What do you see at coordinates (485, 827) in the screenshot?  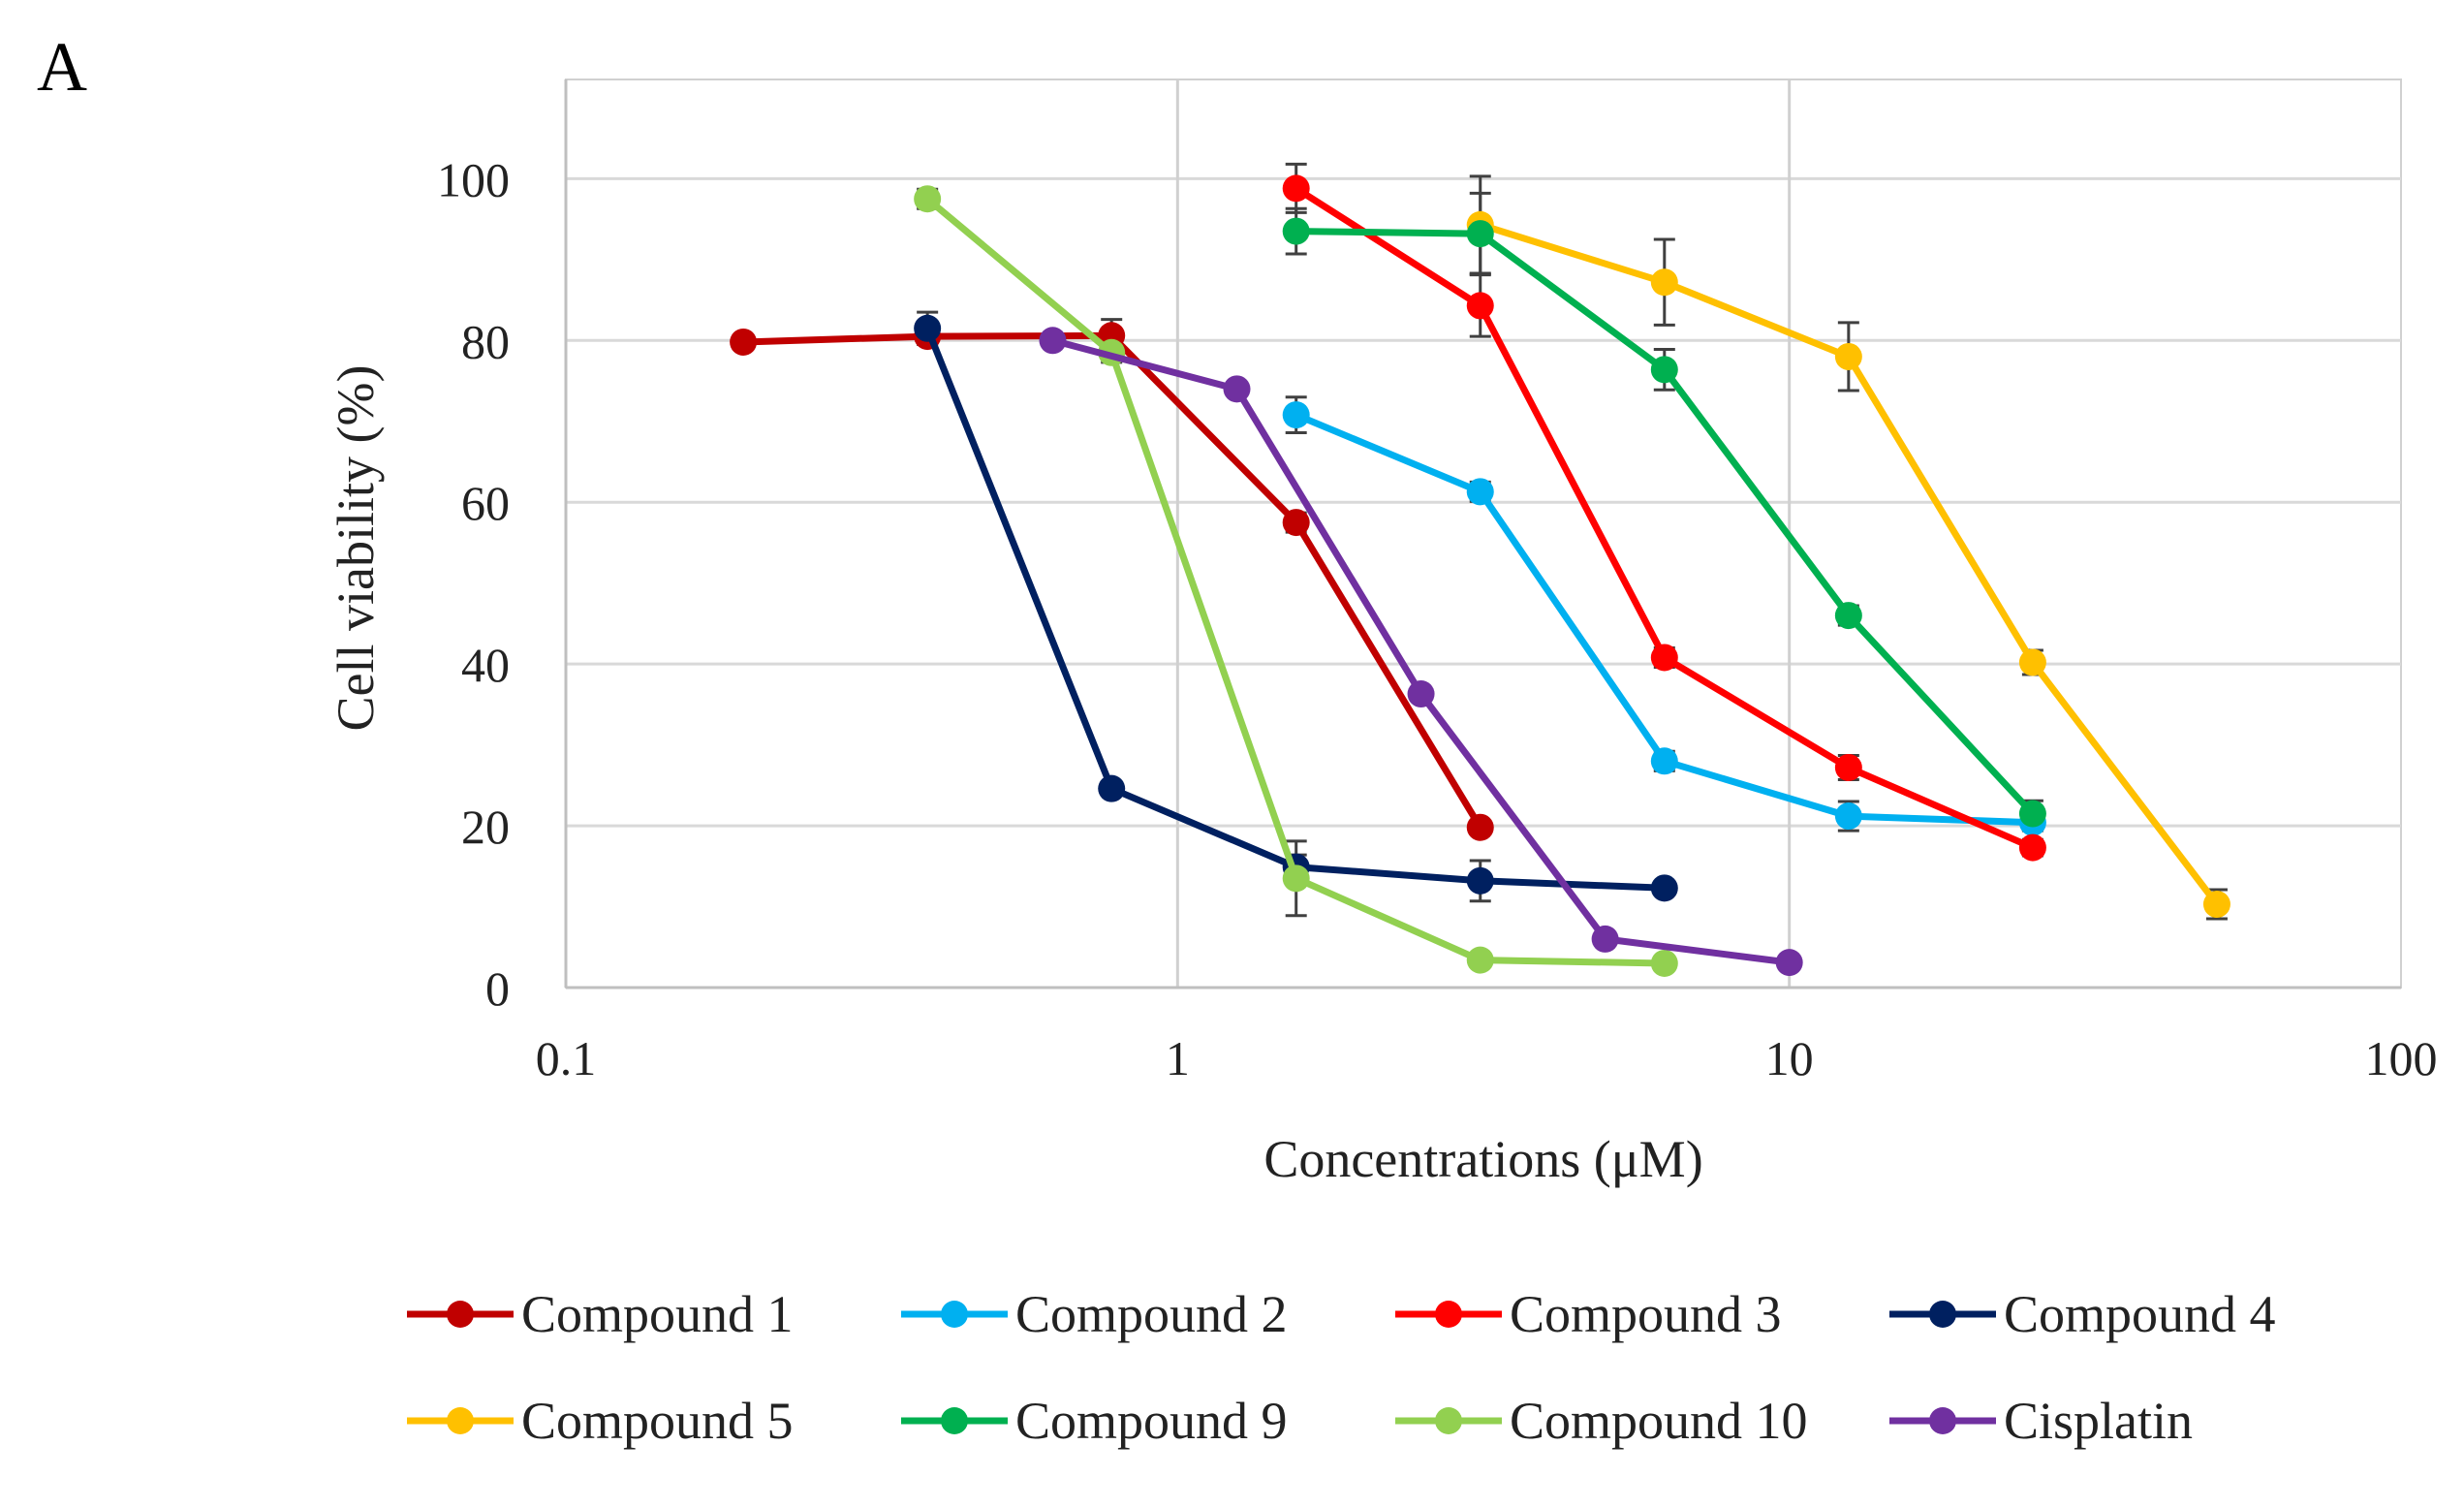 I see `y-tick-label: 20` at bounding box center [485, 827].